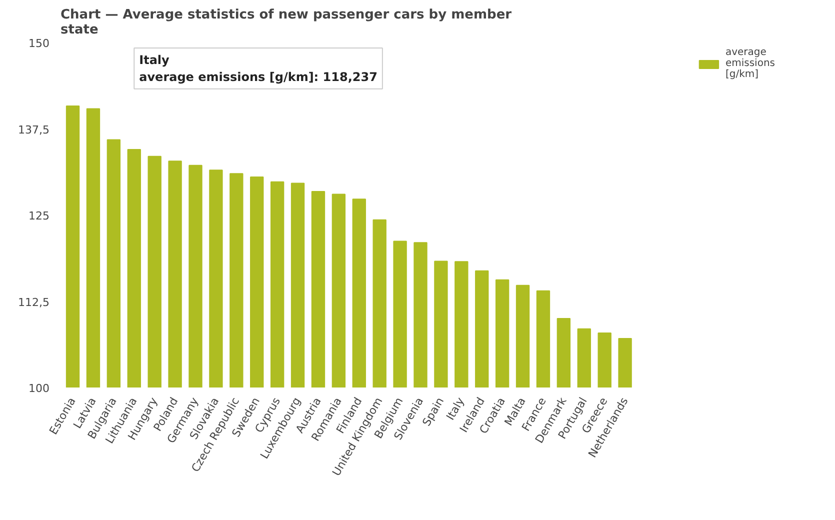  Describe the element at coordinates (34, 302) in the screenshot. I see `y-tick-label: 112,5` at that location.